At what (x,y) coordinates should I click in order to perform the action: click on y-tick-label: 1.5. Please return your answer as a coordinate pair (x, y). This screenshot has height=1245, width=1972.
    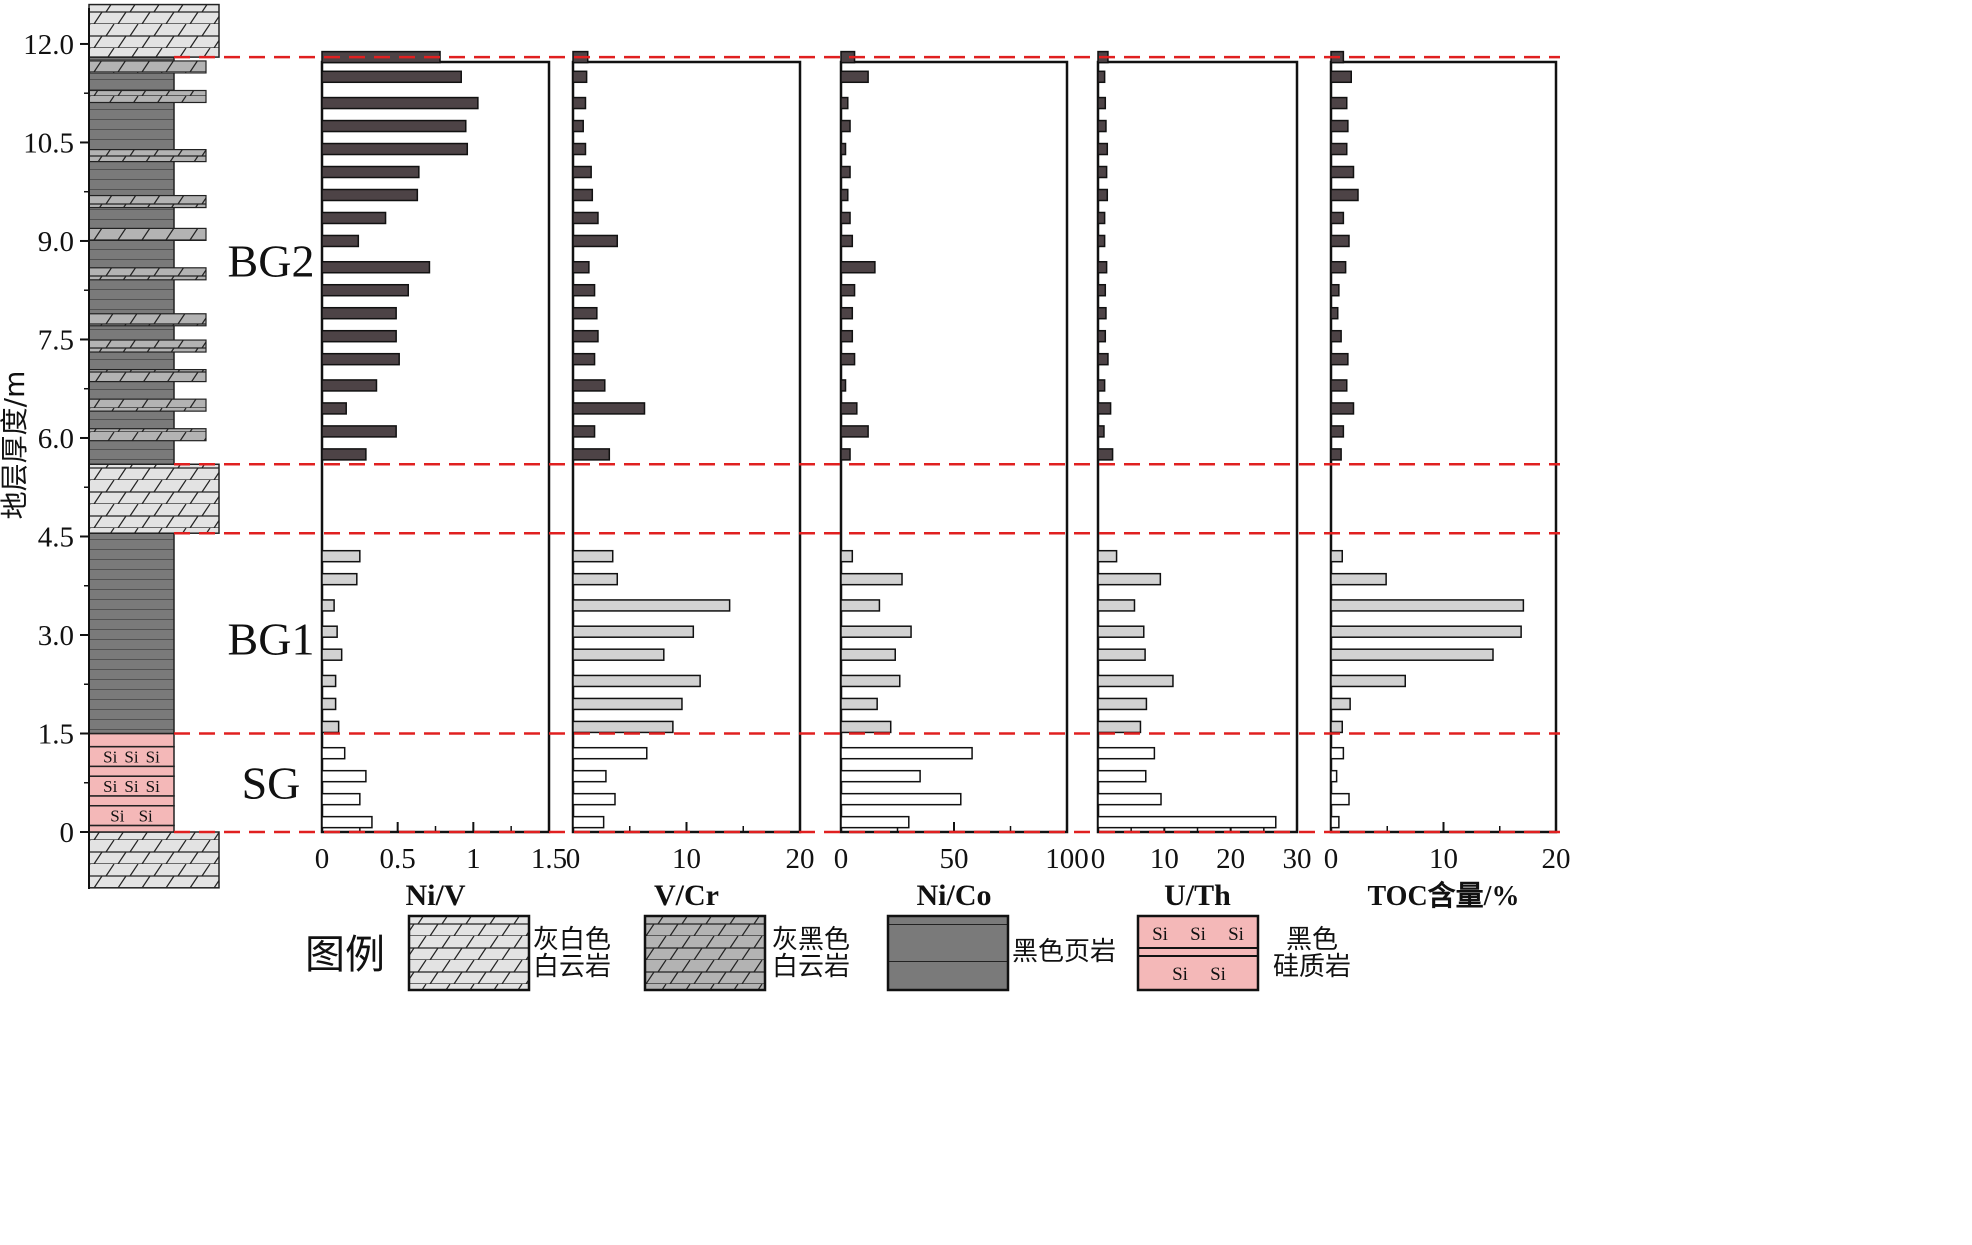
    Looking at the image, I should click on (56, 734).